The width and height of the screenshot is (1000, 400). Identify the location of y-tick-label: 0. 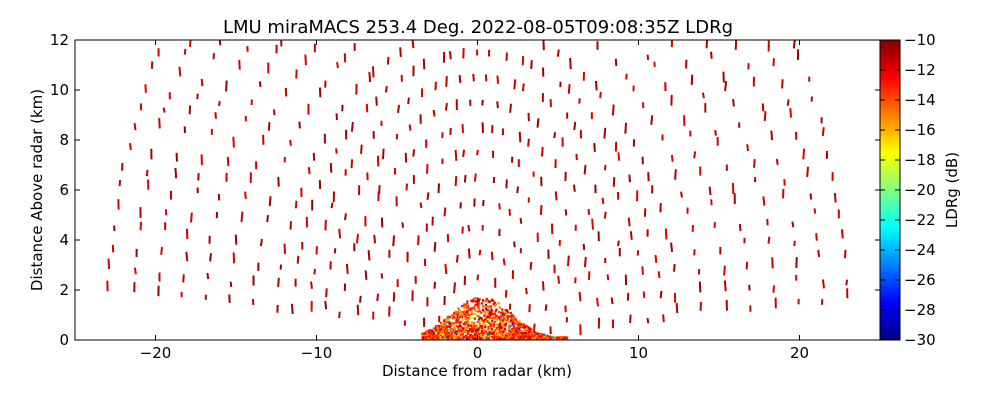
(64, 340).